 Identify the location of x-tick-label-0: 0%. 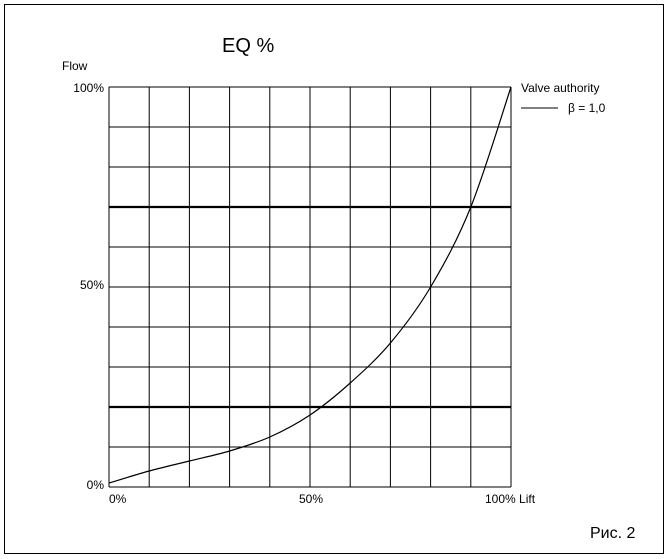
(118, 499).